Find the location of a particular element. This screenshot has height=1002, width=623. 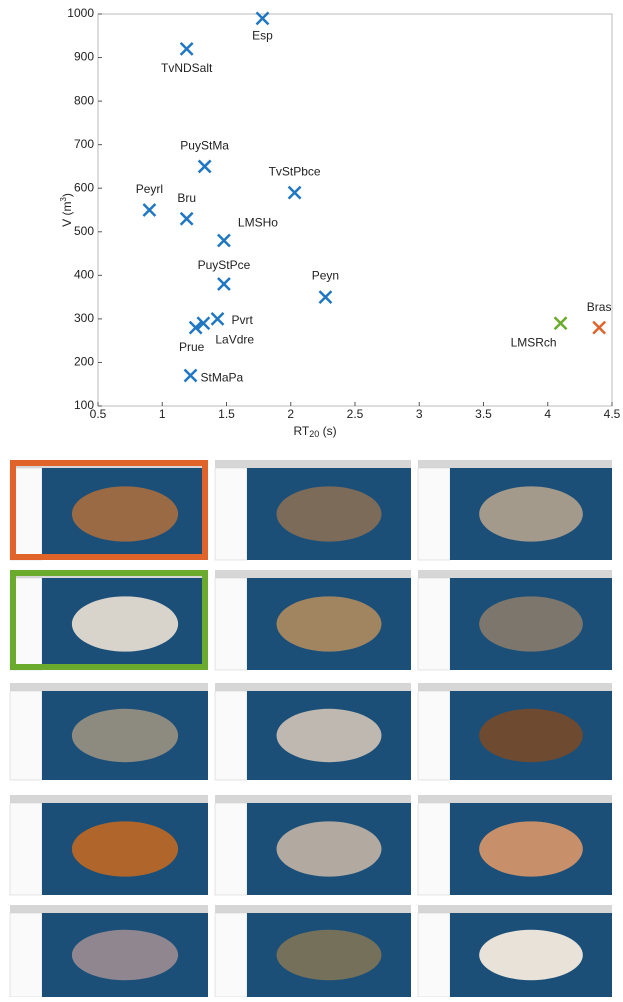

x-tick-label: 1.5 is located at coordinates (226, 414).